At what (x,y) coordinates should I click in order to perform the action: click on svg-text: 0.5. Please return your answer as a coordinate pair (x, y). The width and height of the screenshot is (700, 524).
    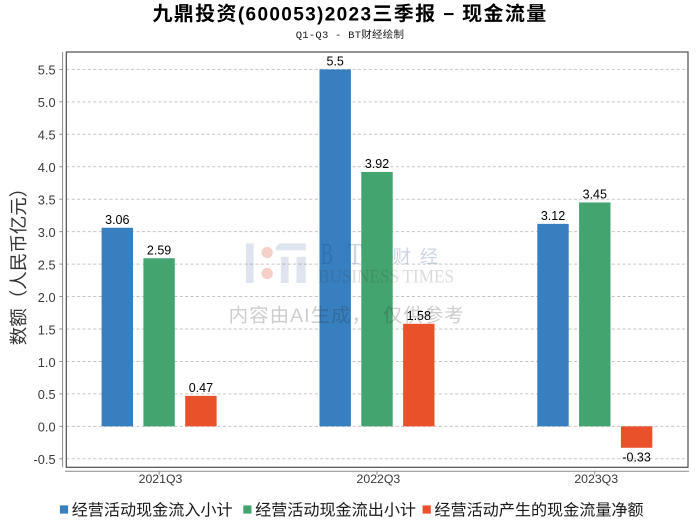
    Looking at the image, I should click on (47, 394).